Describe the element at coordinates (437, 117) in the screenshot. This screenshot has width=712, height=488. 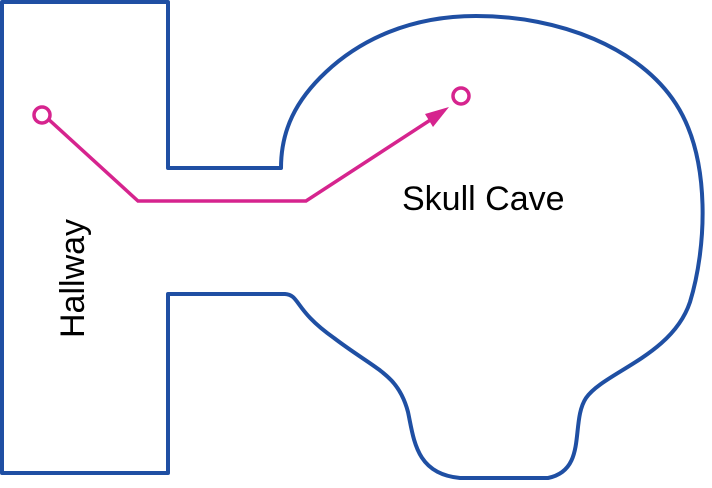
I see `route-arrowhead-icon` at that location.